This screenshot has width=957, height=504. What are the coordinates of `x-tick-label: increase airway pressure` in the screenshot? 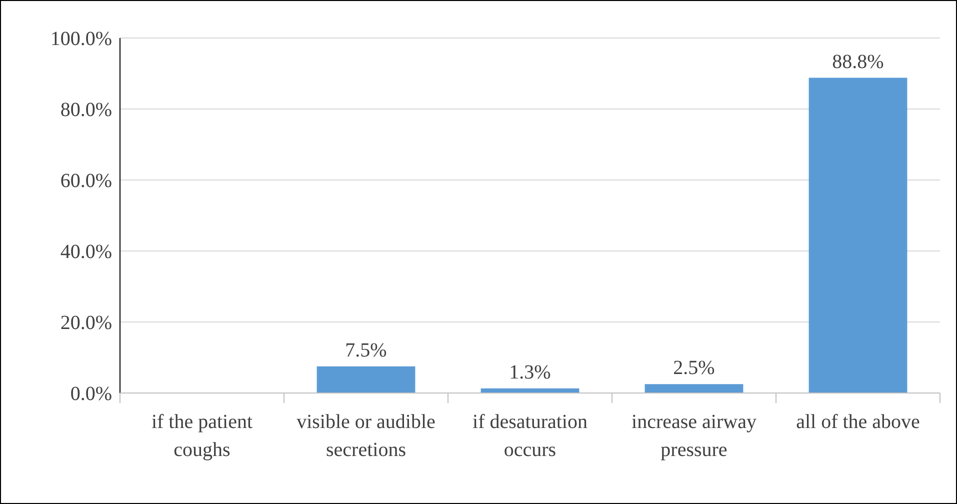 It's located at (694, 436).